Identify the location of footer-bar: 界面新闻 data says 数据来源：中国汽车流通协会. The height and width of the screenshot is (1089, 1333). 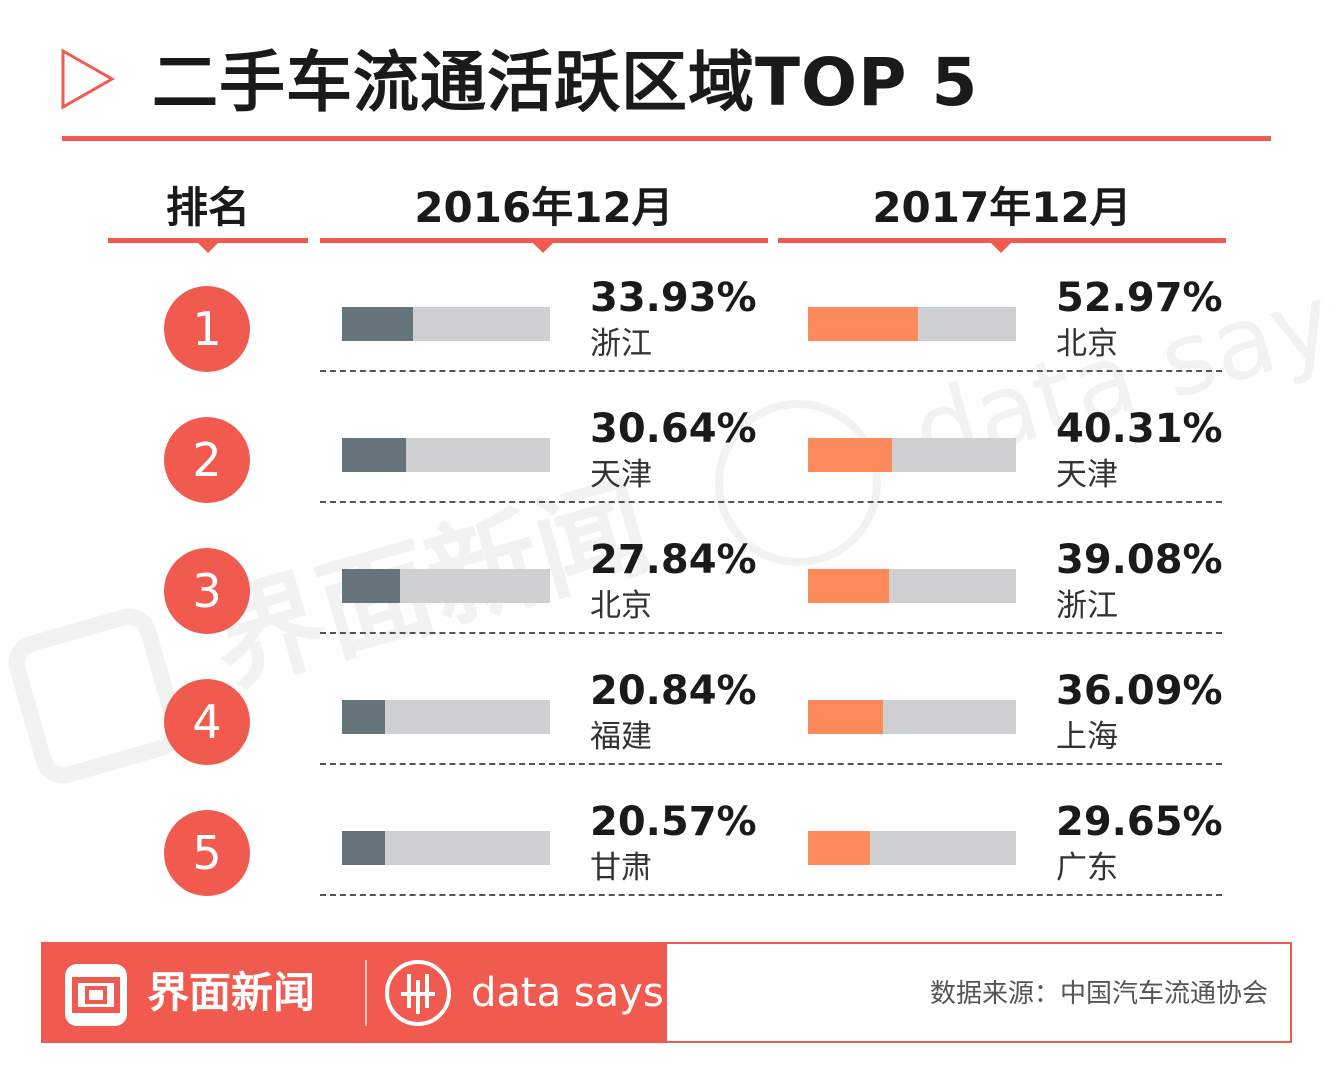
(666, 992).